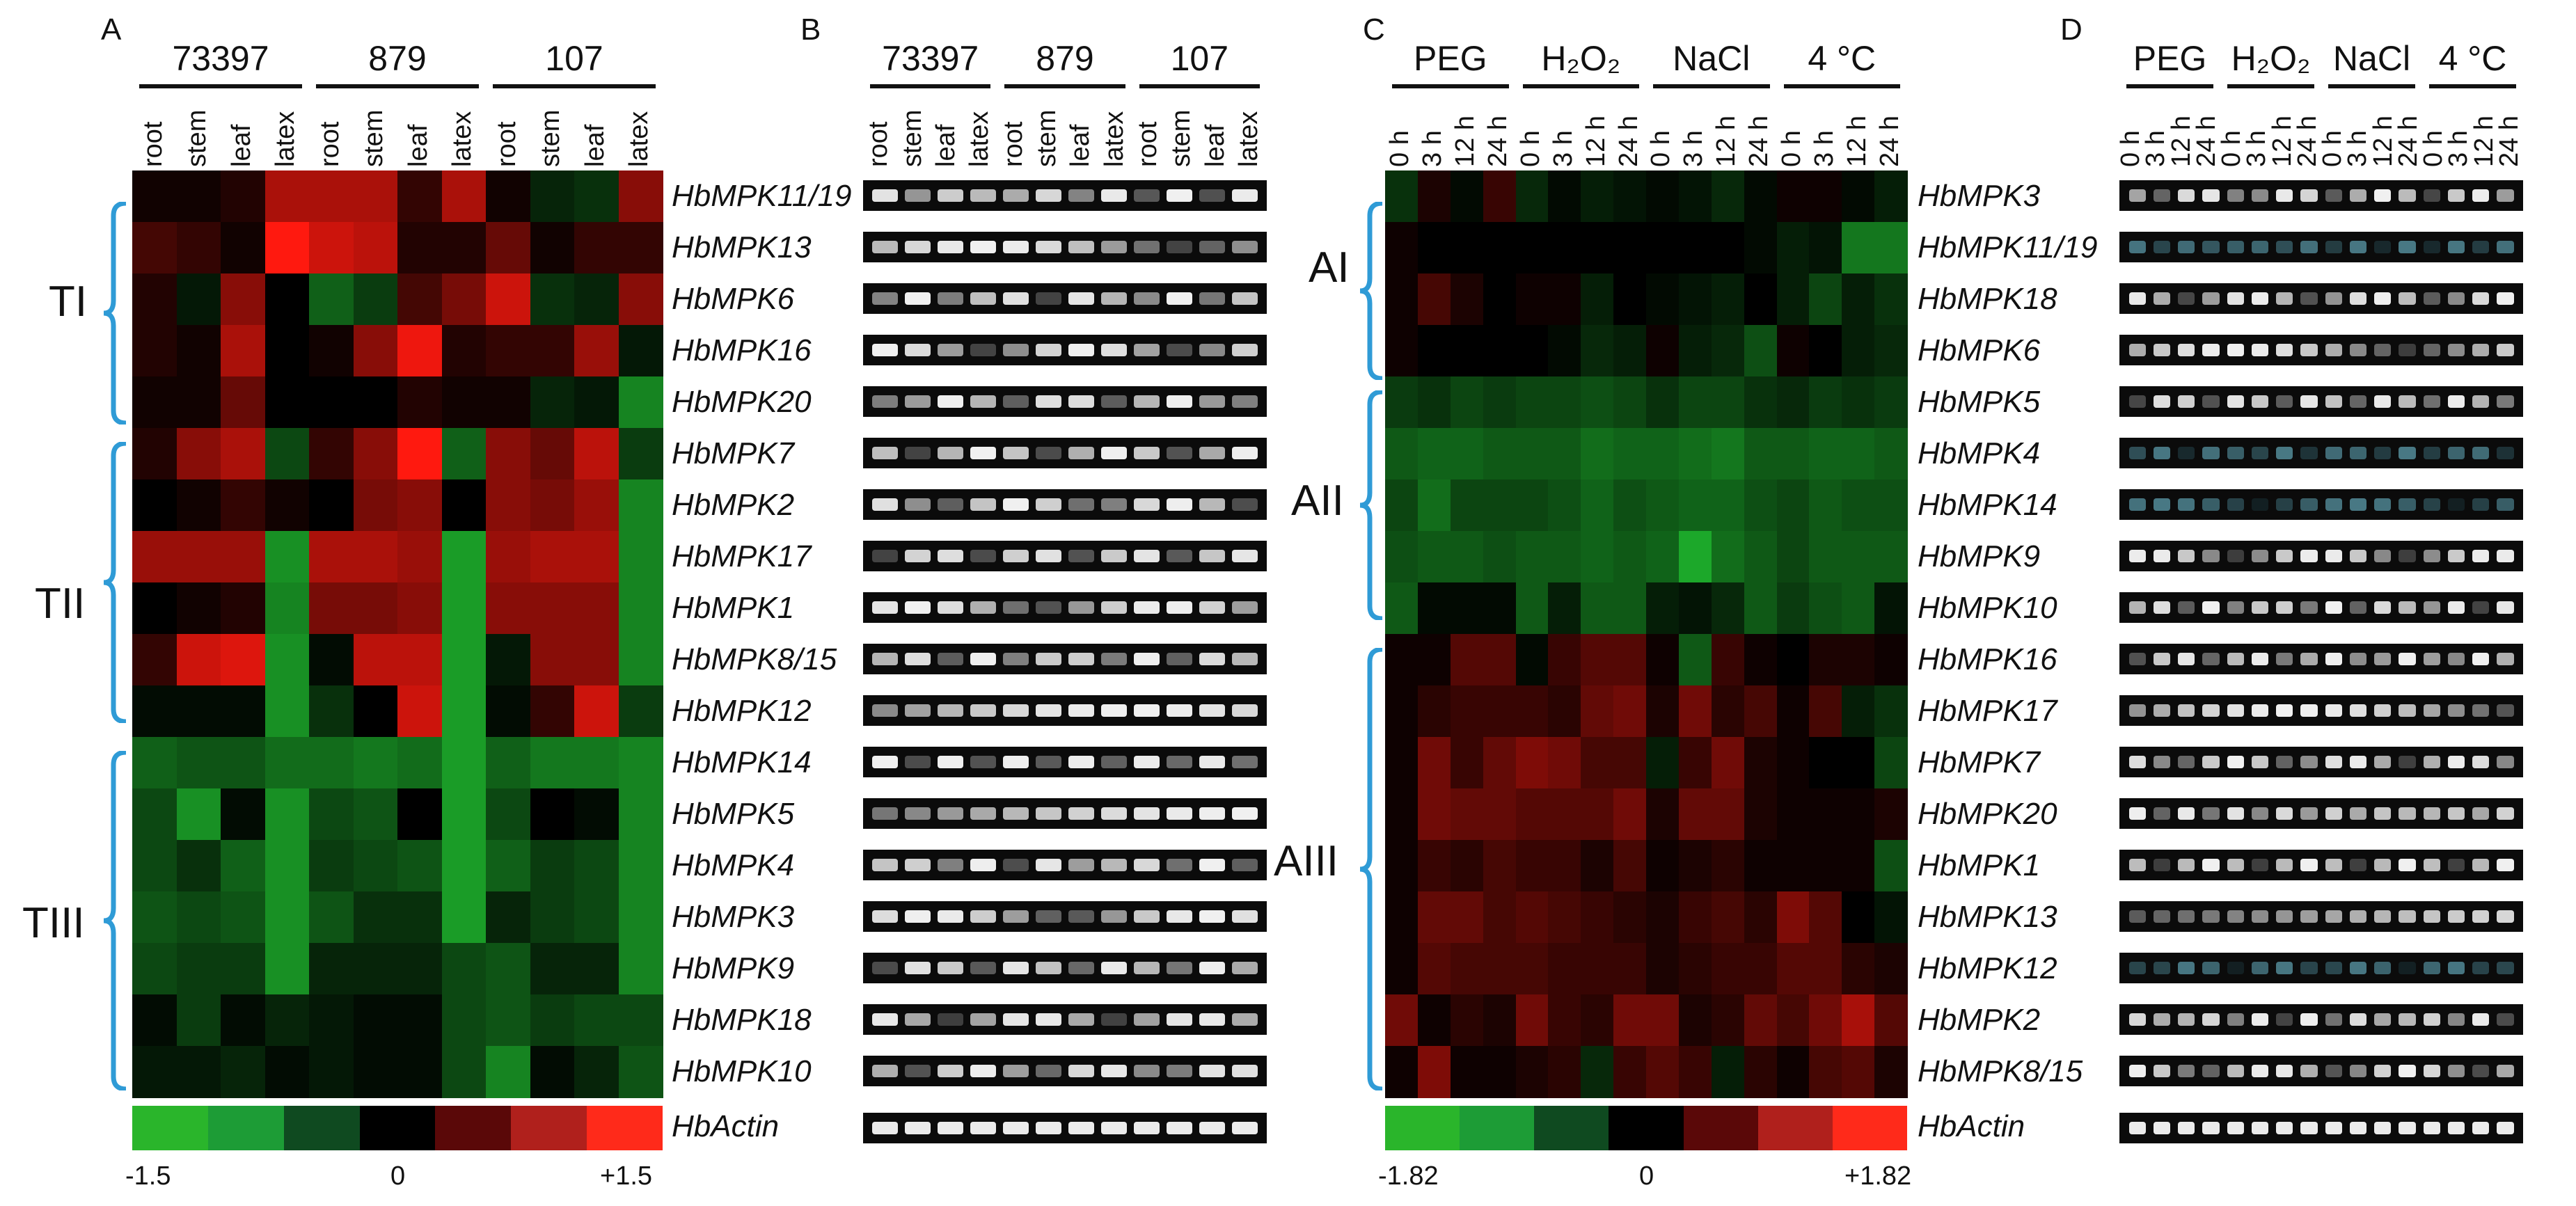 The height and width of the screenshot is (1206, 2576). I want to click on cd-gene-label: HbMPK8/15, so click(2000, 1071).